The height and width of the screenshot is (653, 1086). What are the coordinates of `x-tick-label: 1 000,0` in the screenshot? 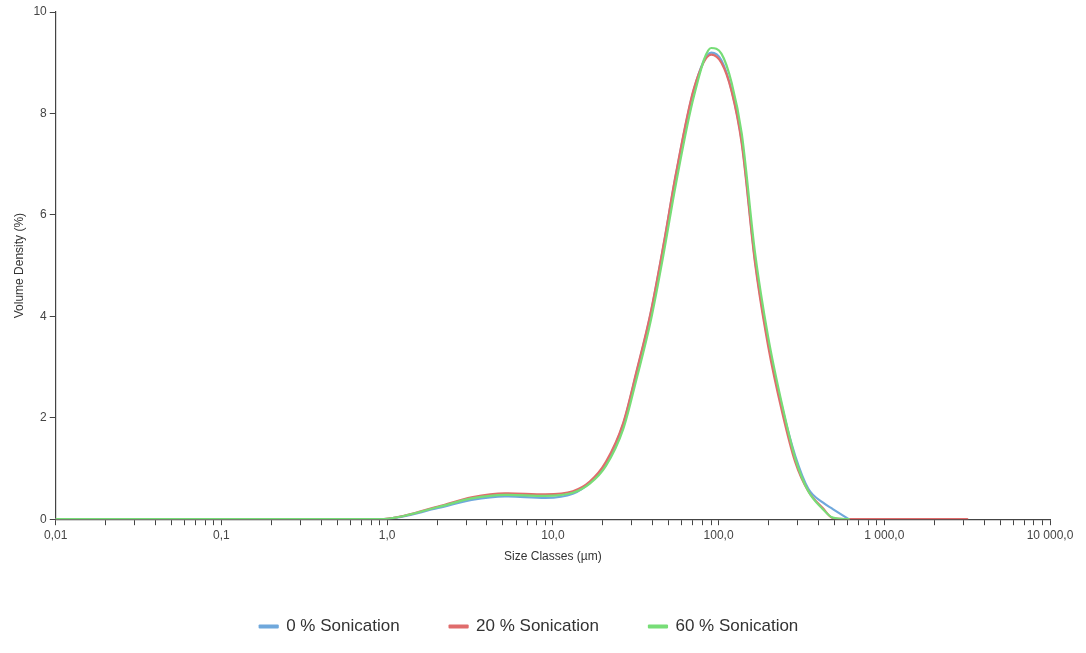 It's located at (884, 534).